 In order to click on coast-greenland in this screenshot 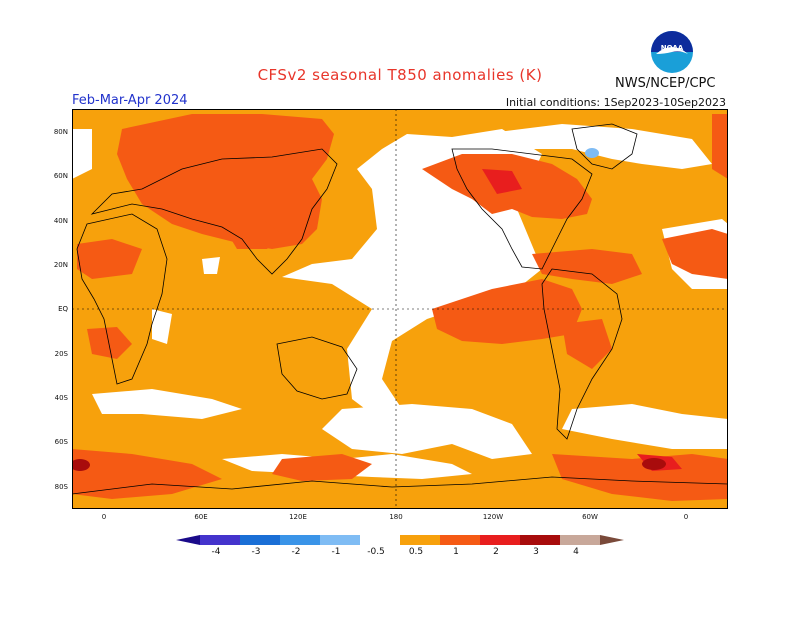, I will do `click(604, 146)`.